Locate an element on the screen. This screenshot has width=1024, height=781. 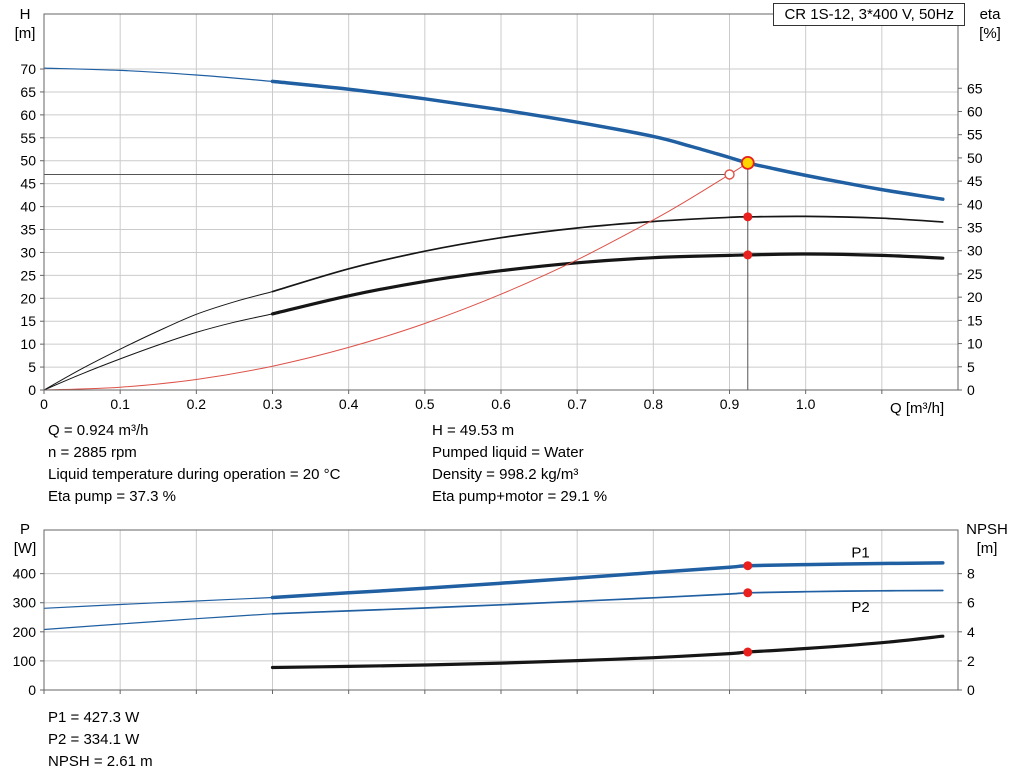
h-axis-title: H [m] is located at coordinates (25, 24).